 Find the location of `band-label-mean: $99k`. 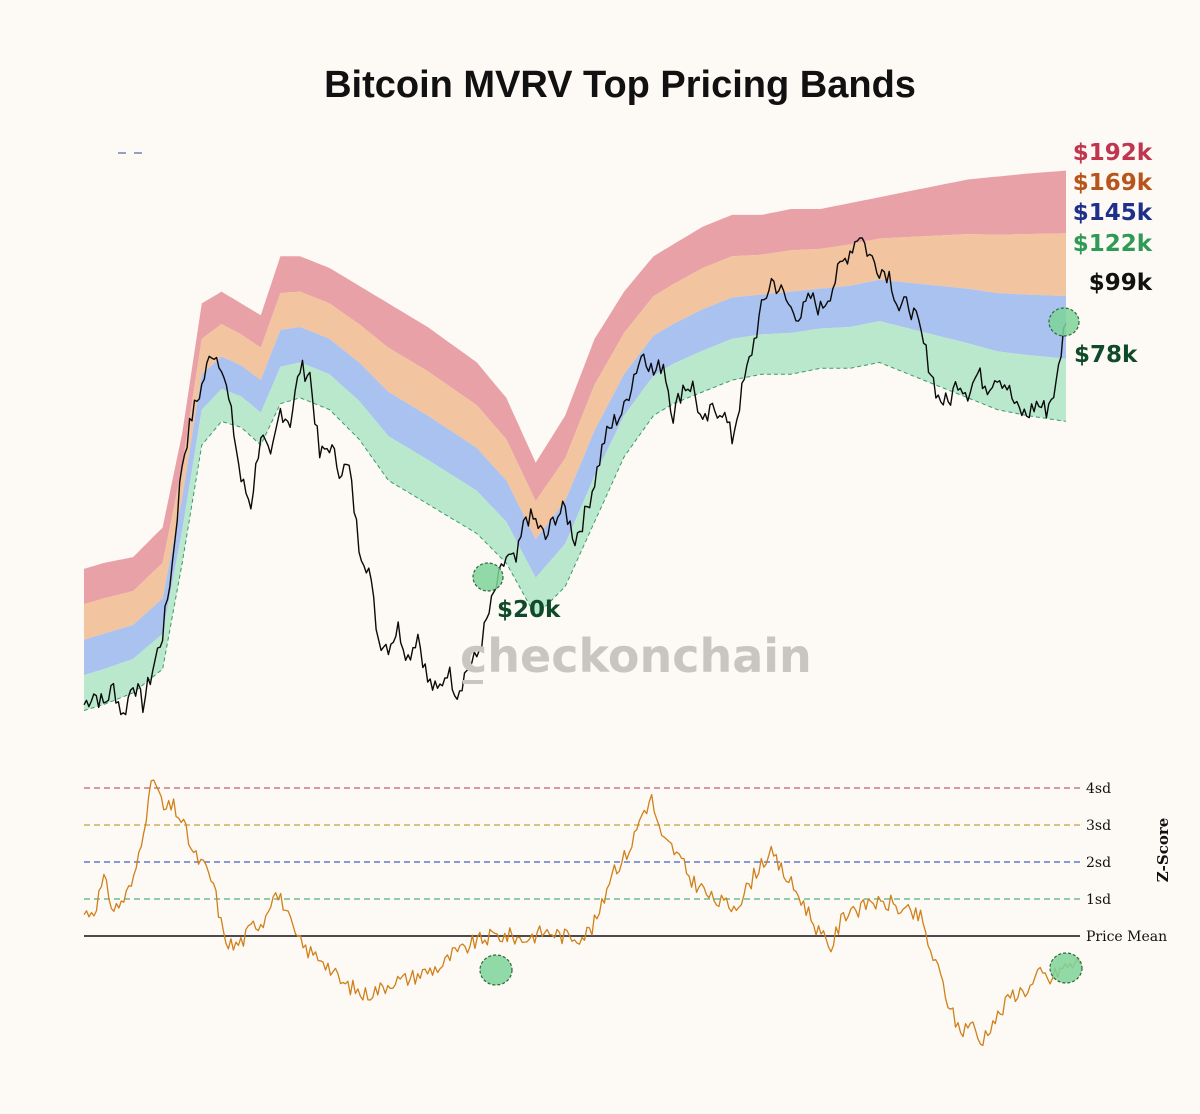

band-label-mean: $99k is located at coordinates (1121, 283).